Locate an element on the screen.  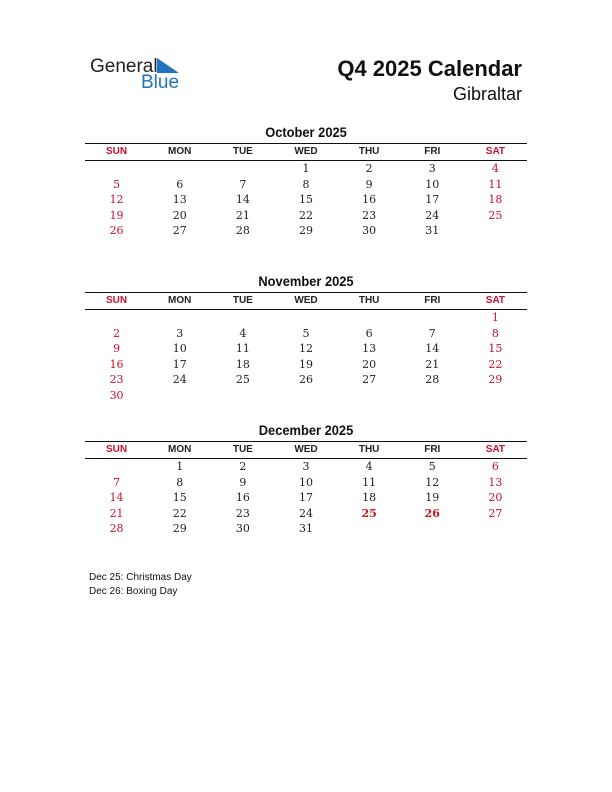
weekday-header: SUN MON TUE WED THU FRI SAT is located at coordinates (306, 450).